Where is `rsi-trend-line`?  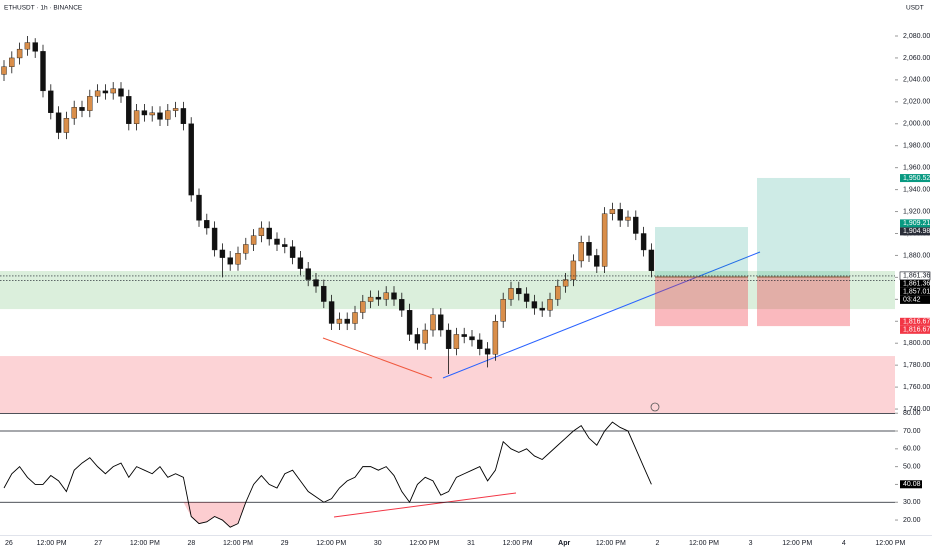
rsi-trend-line is located at coordinates (425, 505).